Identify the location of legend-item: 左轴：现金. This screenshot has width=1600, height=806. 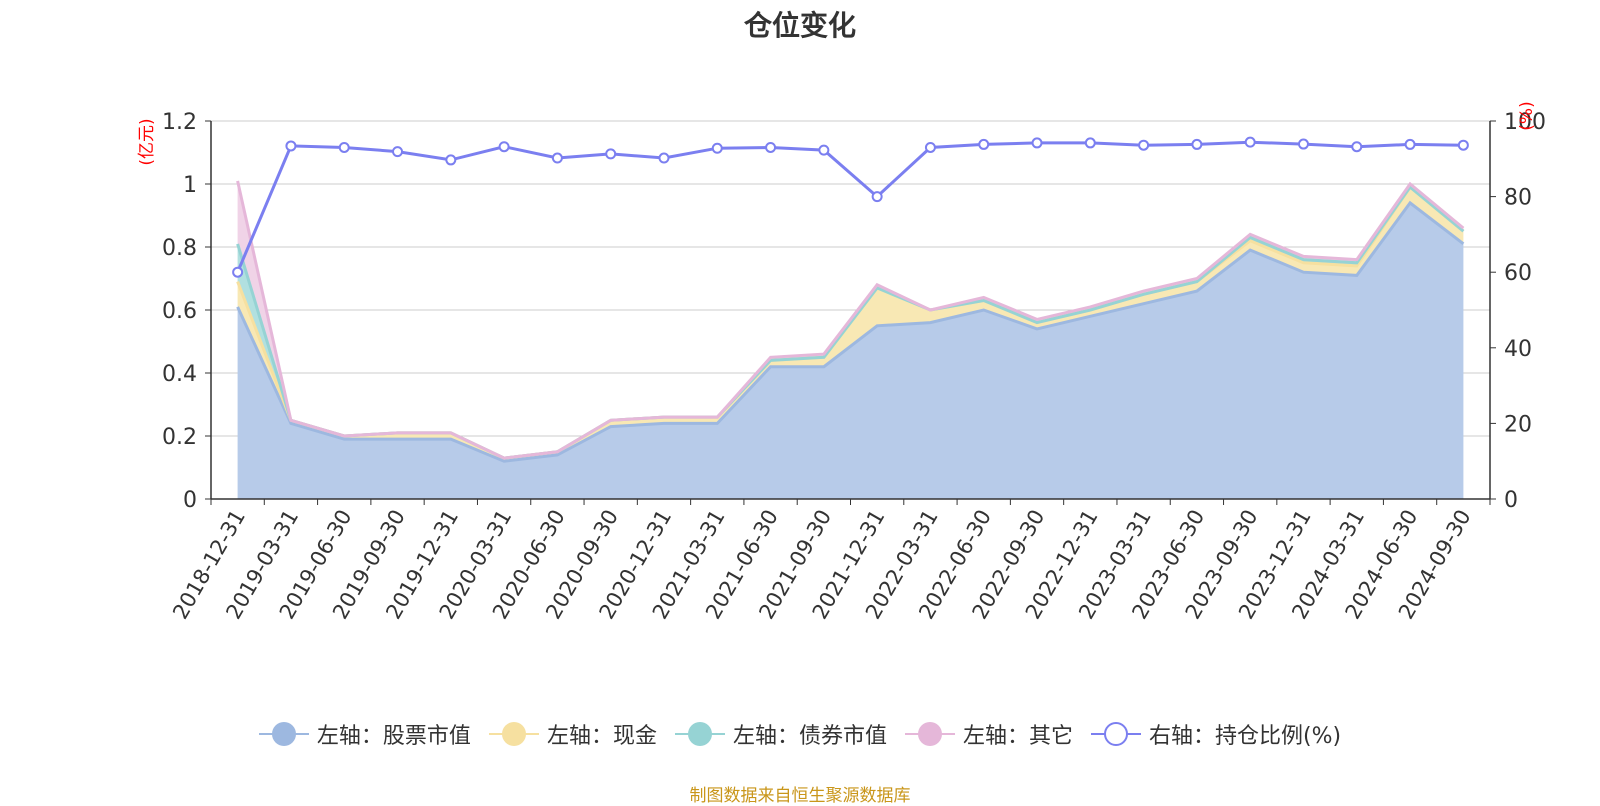
(572, 734).